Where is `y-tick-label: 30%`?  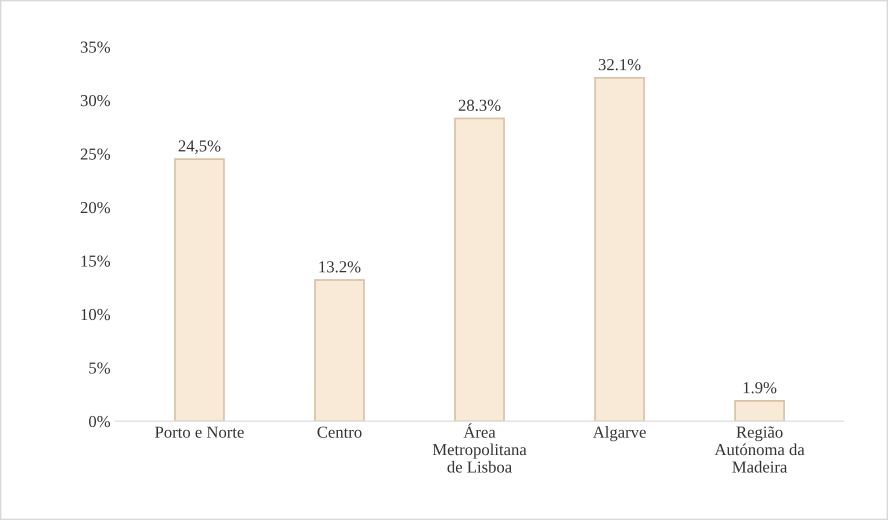 y-tick-label: 30% is located at coordinates (95, 100).